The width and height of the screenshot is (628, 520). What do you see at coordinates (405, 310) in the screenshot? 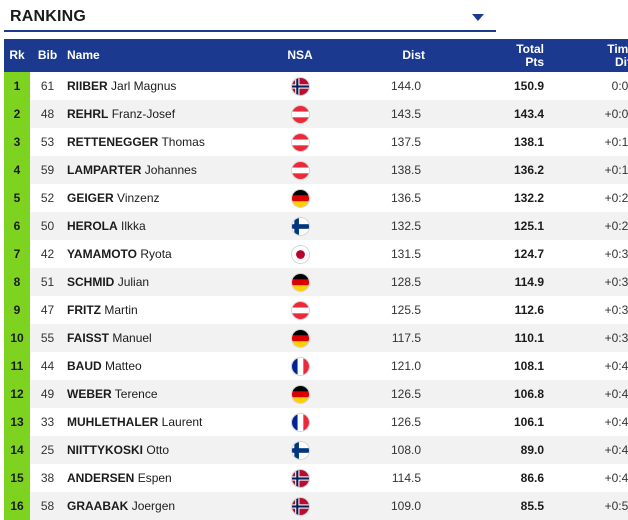
I see `distance-cell: 125.5` at bounding box center [405, 310].